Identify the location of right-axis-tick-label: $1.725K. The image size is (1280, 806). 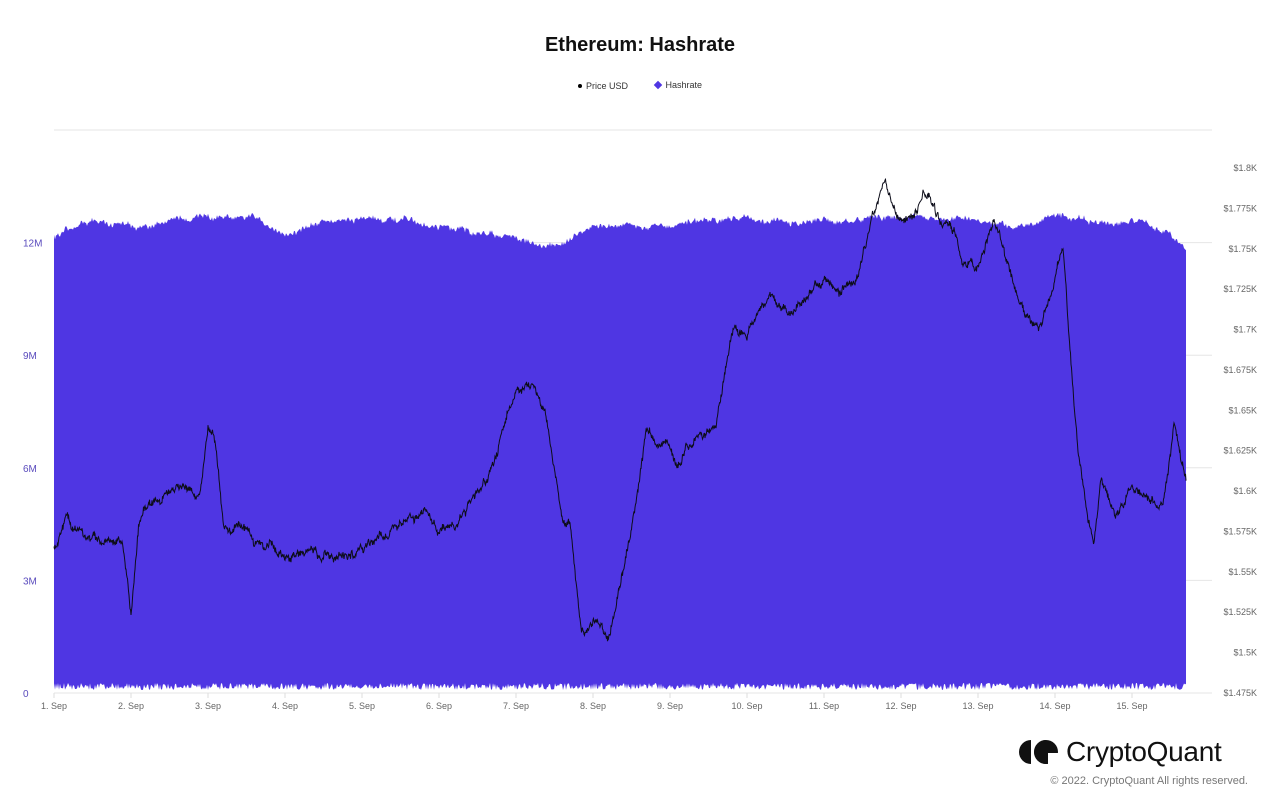
(1240, 289).